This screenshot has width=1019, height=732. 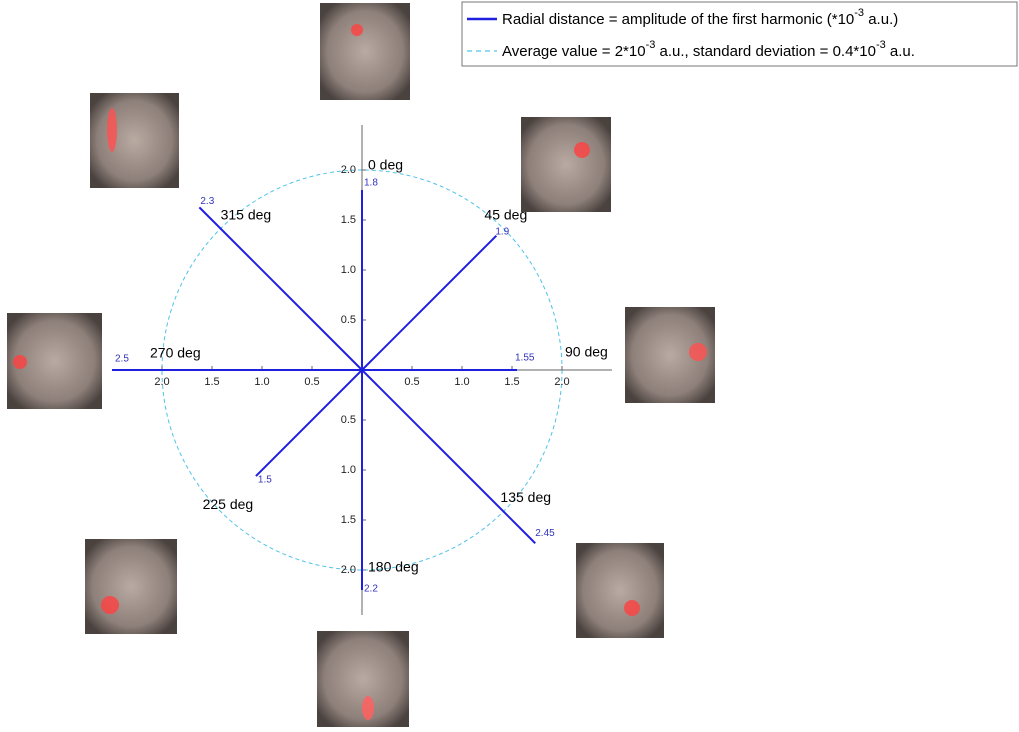 What do you see at coordinates (246, 214) in the screenshot?
I see `angle-label: 315 deg` at bounding box center [246, 214].